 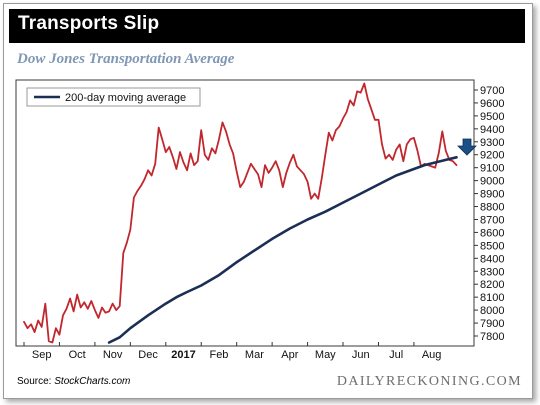 I want to click on source-note: Source: StockCharts.com, so click(x=73, y=381).